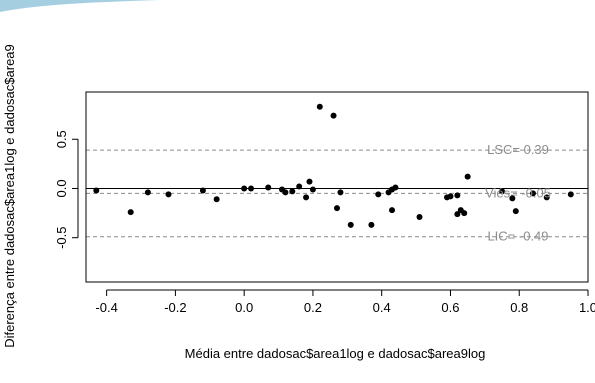 The image size is (595, 383). Describe the element at coordinates (61, 139) in the screenshot. I see `y-tick-label-2: 0.5` at that location.